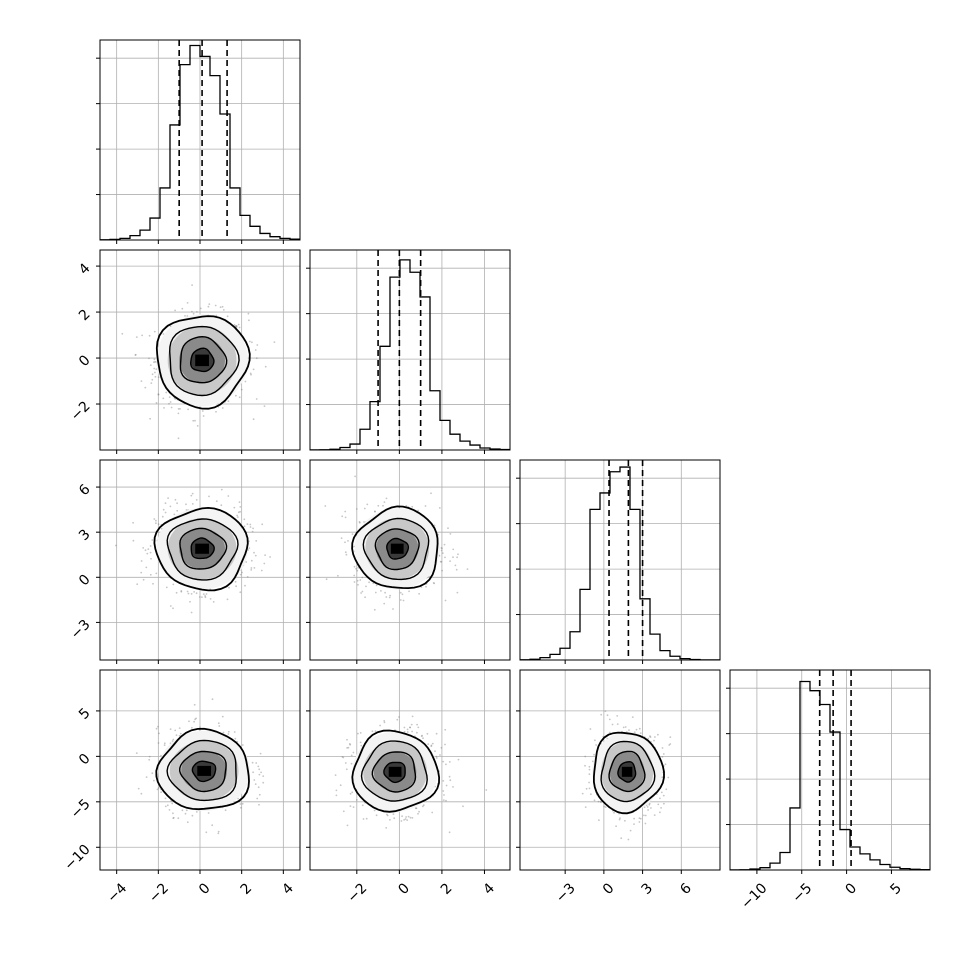 The width and height of the screenshot is (970, 970). What do you see at coordinates (620, 560) in the screenshot?
I see `hist-panel-2-frame` at bounding box center [620, 560].